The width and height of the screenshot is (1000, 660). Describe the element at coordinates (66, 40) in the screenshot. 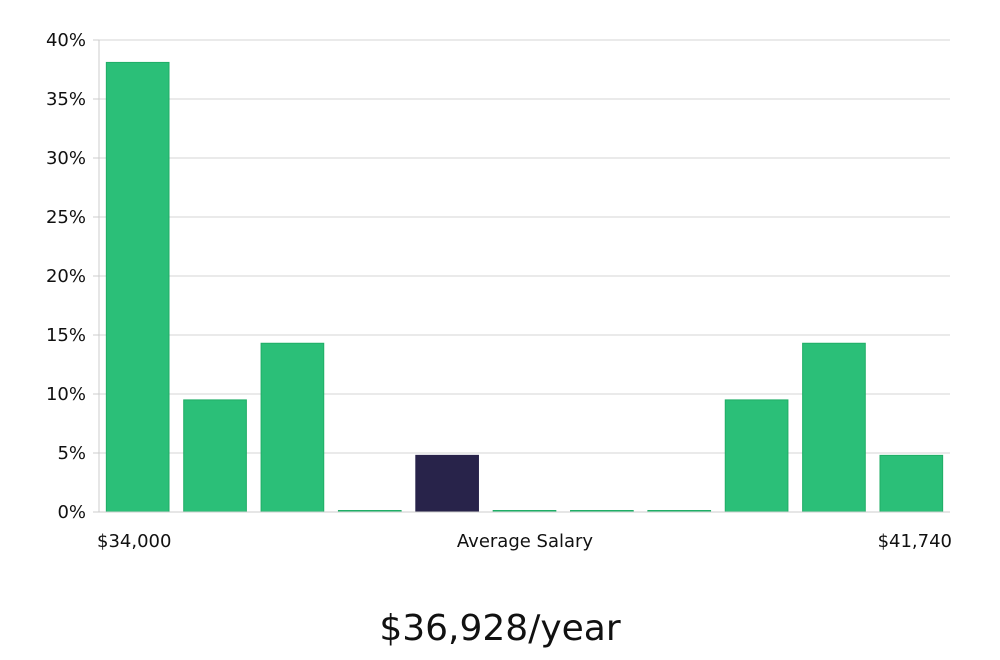

I see `y-tick-label: 40%` at that location.